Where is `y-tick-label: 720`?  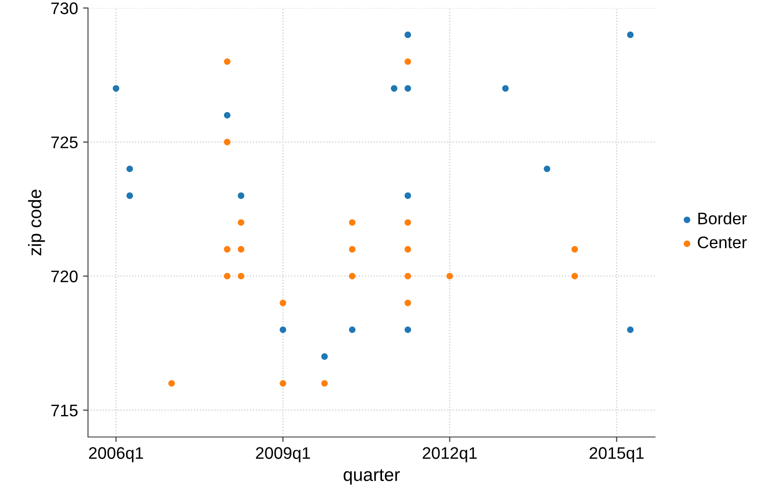
y-tick-label: 720 is located at coordinates (64, 276).